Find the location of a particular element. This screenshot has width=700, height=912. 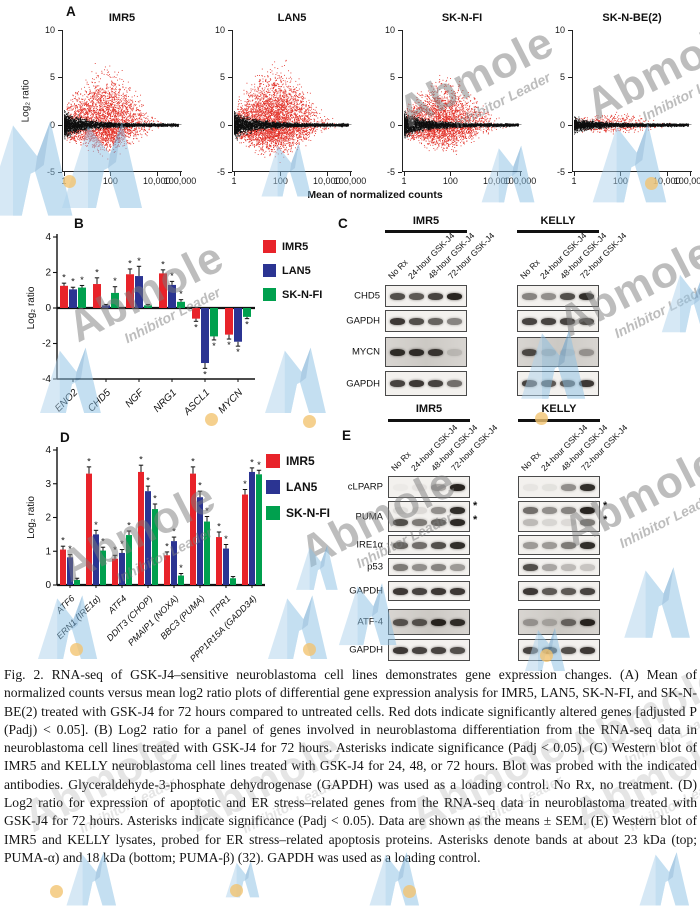

blot-row-label-ATF-4: ATF-4 is located at coordinates (370, 622).